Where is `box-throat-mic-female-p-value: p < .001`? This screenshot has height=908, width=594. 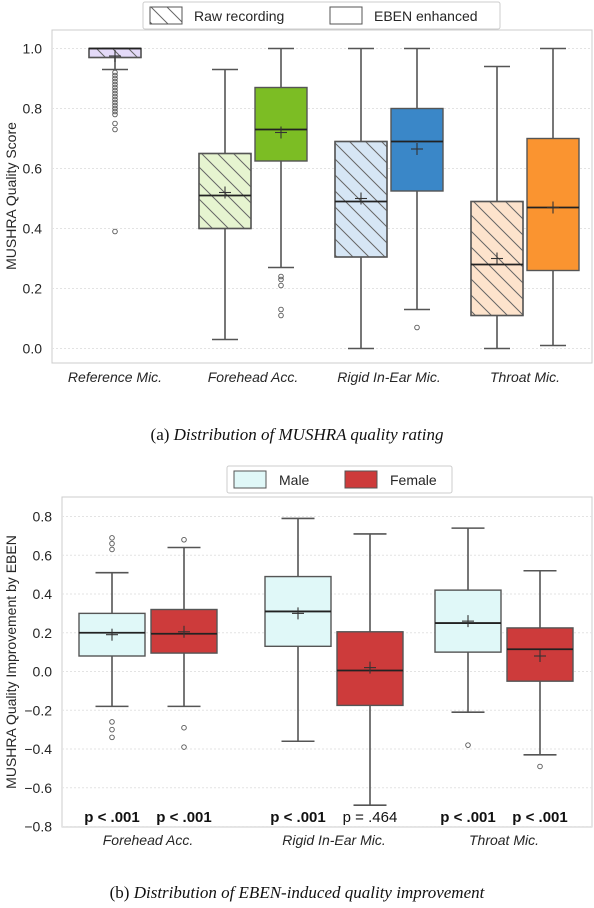
box-throat-mic-female-p-value: p < .001 is located at coordinates (539, 817).